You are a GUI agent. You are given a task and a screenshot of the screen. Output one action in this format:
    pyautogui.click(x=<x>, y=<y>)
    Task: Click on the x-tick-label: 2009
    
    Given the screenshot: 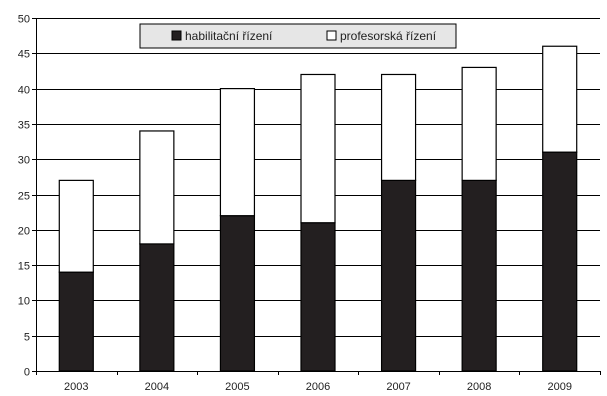 What is the action you would take?
    pyautogui.click(x=559, y=387)
    